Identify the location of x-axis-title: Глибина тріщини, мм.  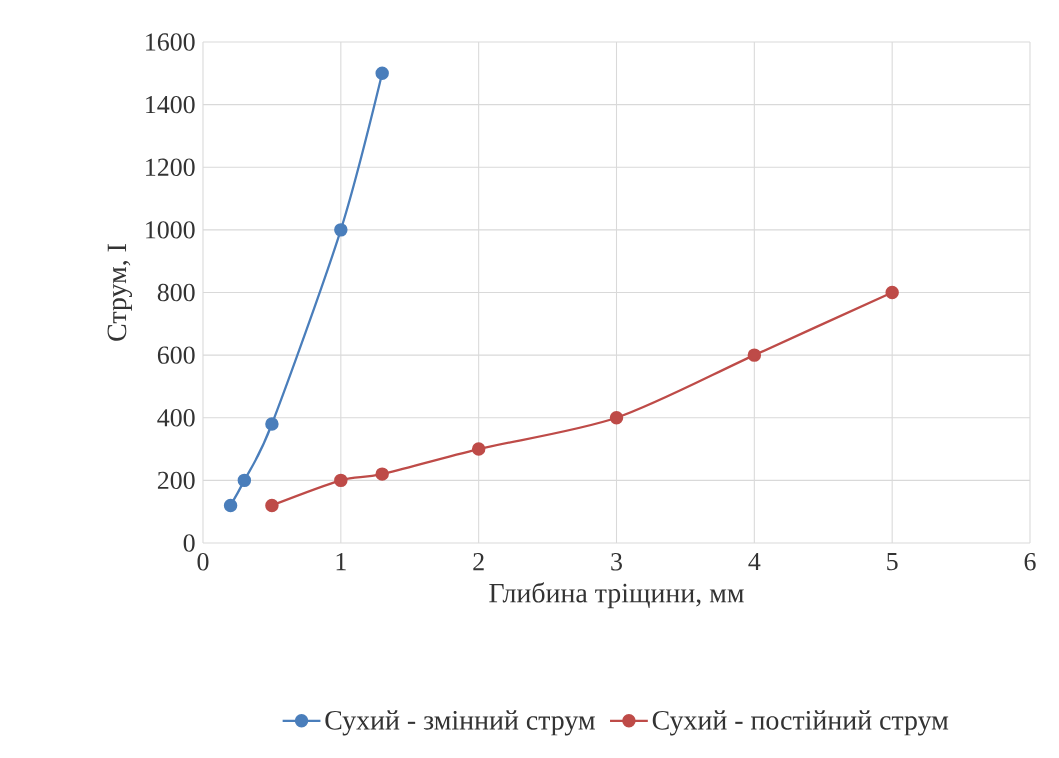
(616, 595).